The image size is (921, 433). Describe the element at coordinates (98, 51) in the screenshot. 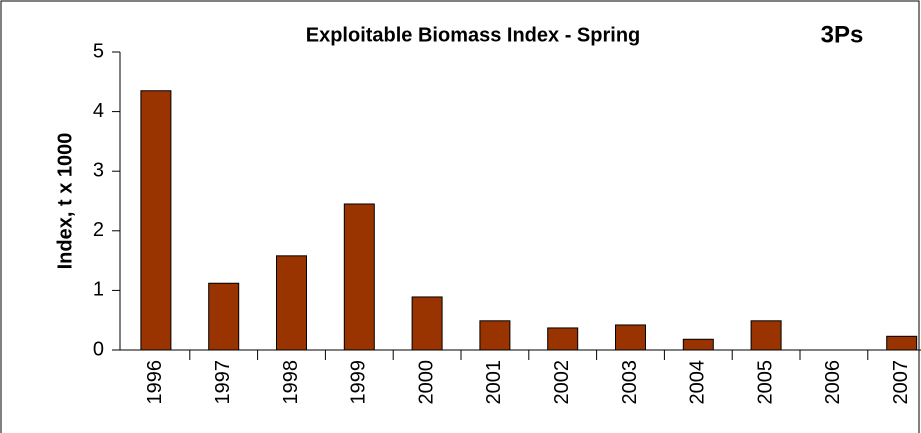

I see `y-tick-label: 5` at that location.